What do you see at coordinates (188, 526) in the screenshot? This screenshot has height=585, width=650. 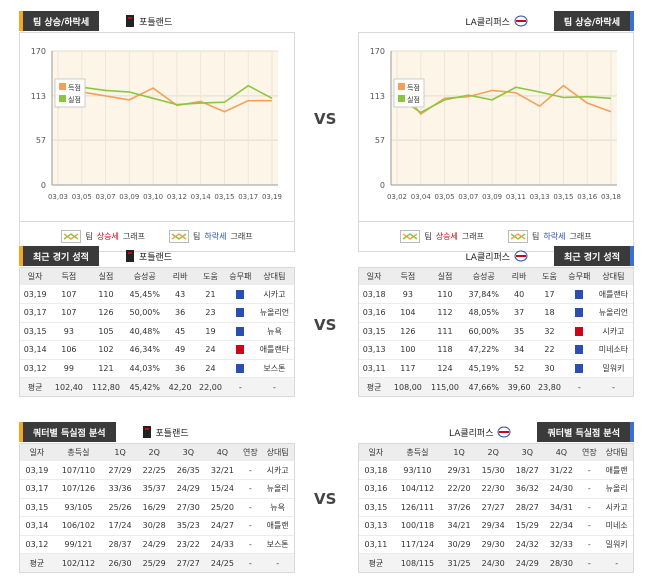 I see `table-cell: 35/23` at bounding box center [188, 526].